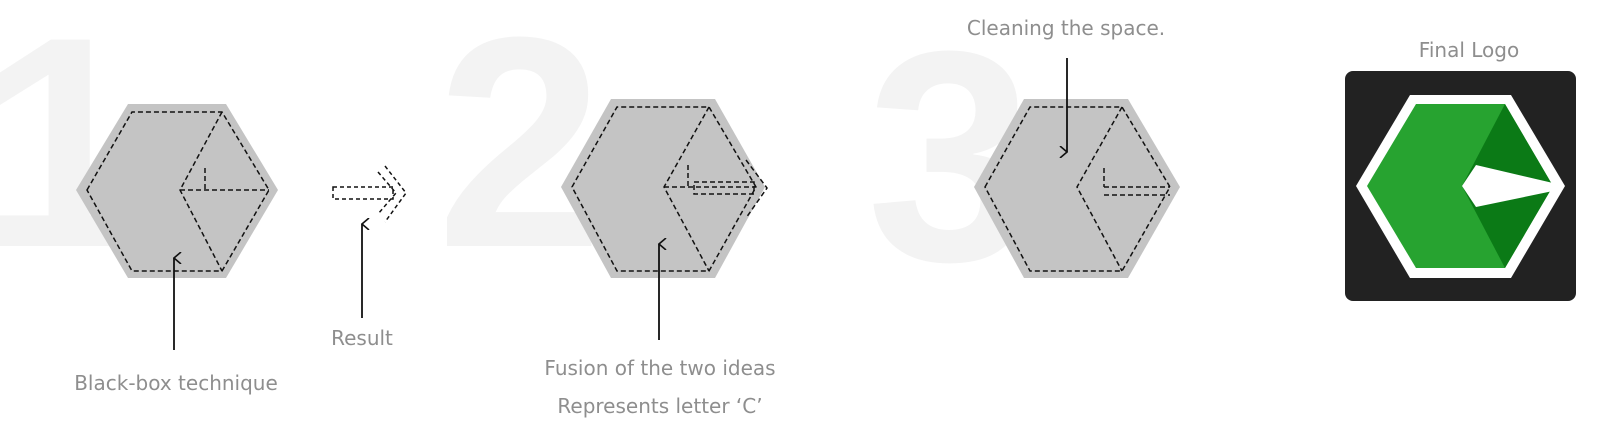  What do you see at coordinates (369, 194) in the screenshot?
I see `result-dashed-arrow-icon` at bounding box center [369, 194].